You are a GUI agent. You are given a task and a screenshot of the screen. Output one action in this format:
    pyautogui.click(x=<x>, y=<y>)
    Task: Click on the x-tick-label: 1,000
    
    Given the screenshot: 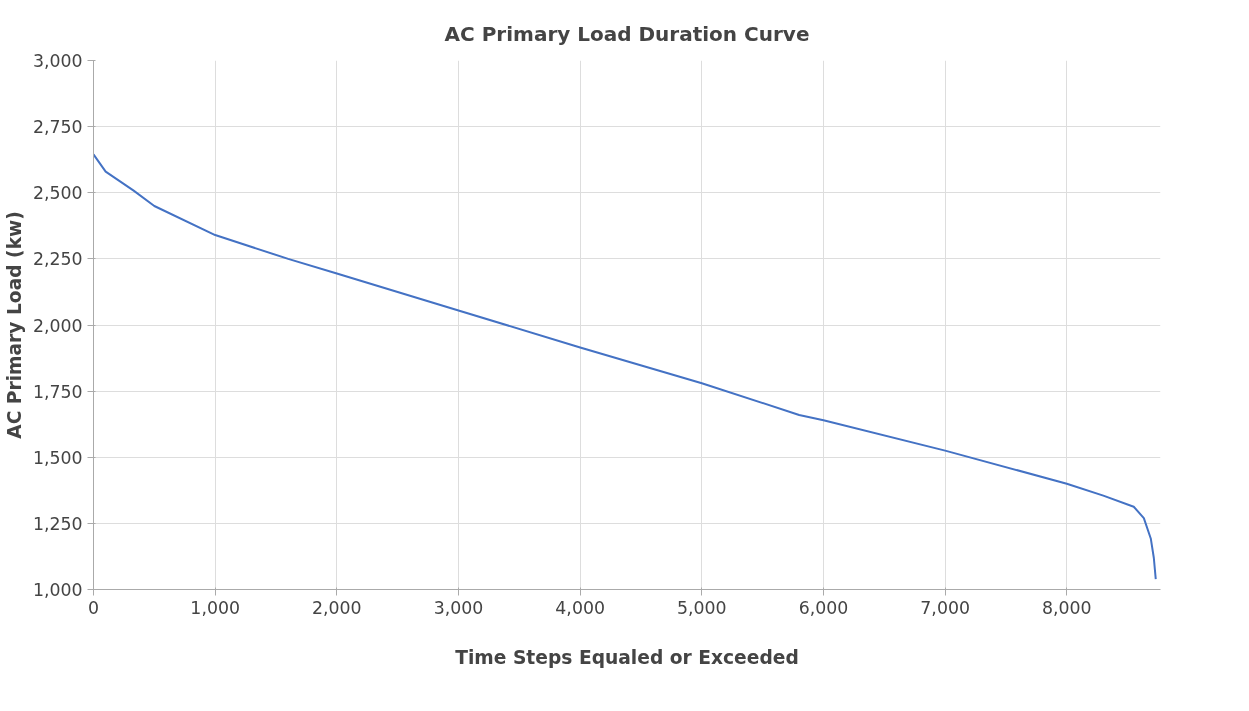 What is the action you would take?
    pyautogui.click(x=215, y=607)
    